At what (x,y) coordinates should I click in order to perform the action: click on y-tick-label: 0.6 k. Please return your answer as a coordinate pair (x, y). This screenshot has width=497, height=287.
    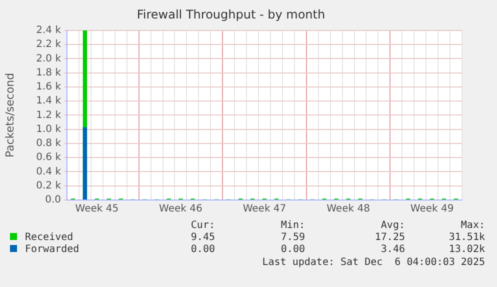
    Looking at the image, I should click on (49, 158).